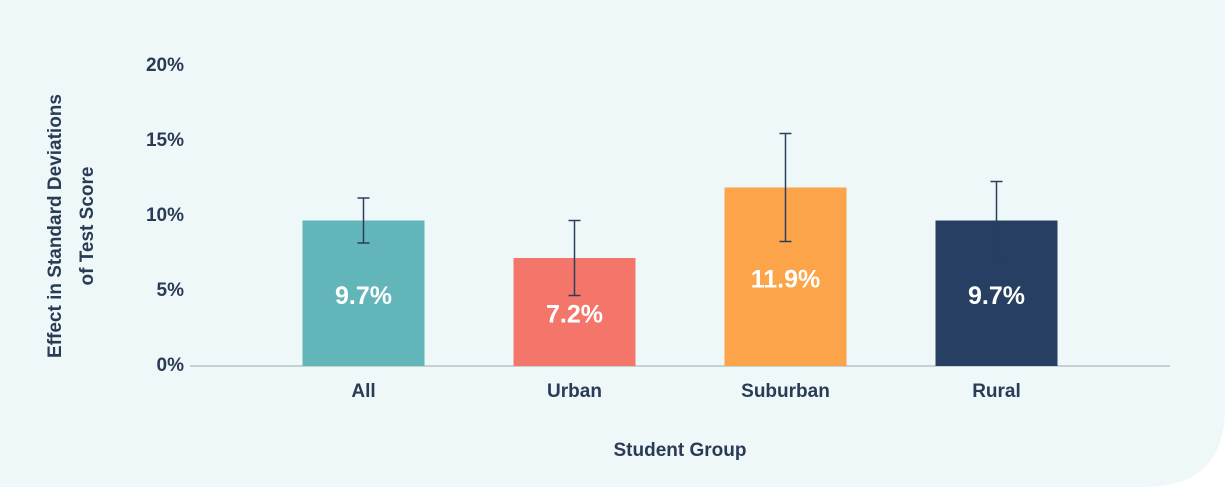 The width and height of the screenshot is (1225, 487). I want to click on x-axis-title: Student Group, so click(680, 450).